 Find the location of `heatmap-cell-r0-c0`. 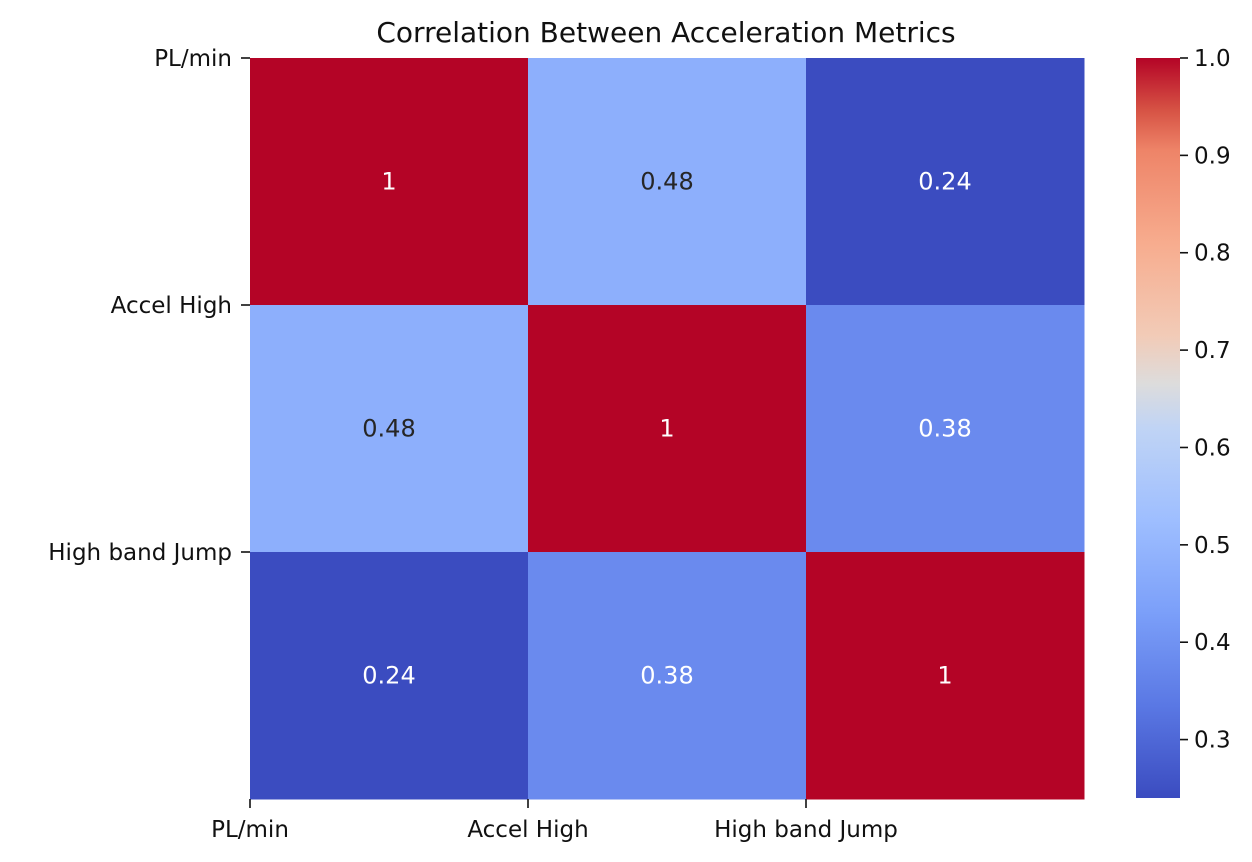

heatmap-cell-r0-c0 is located at coordinates (389, 182).